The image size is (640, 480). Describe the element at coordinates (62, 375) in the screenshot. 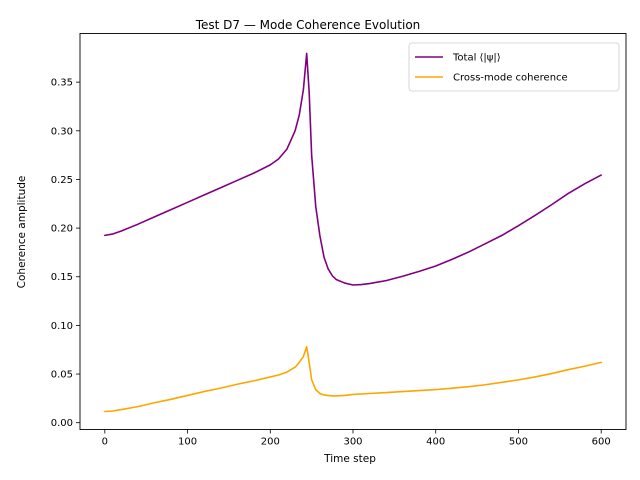

I see `y-tick-label: 0.05` at that location.